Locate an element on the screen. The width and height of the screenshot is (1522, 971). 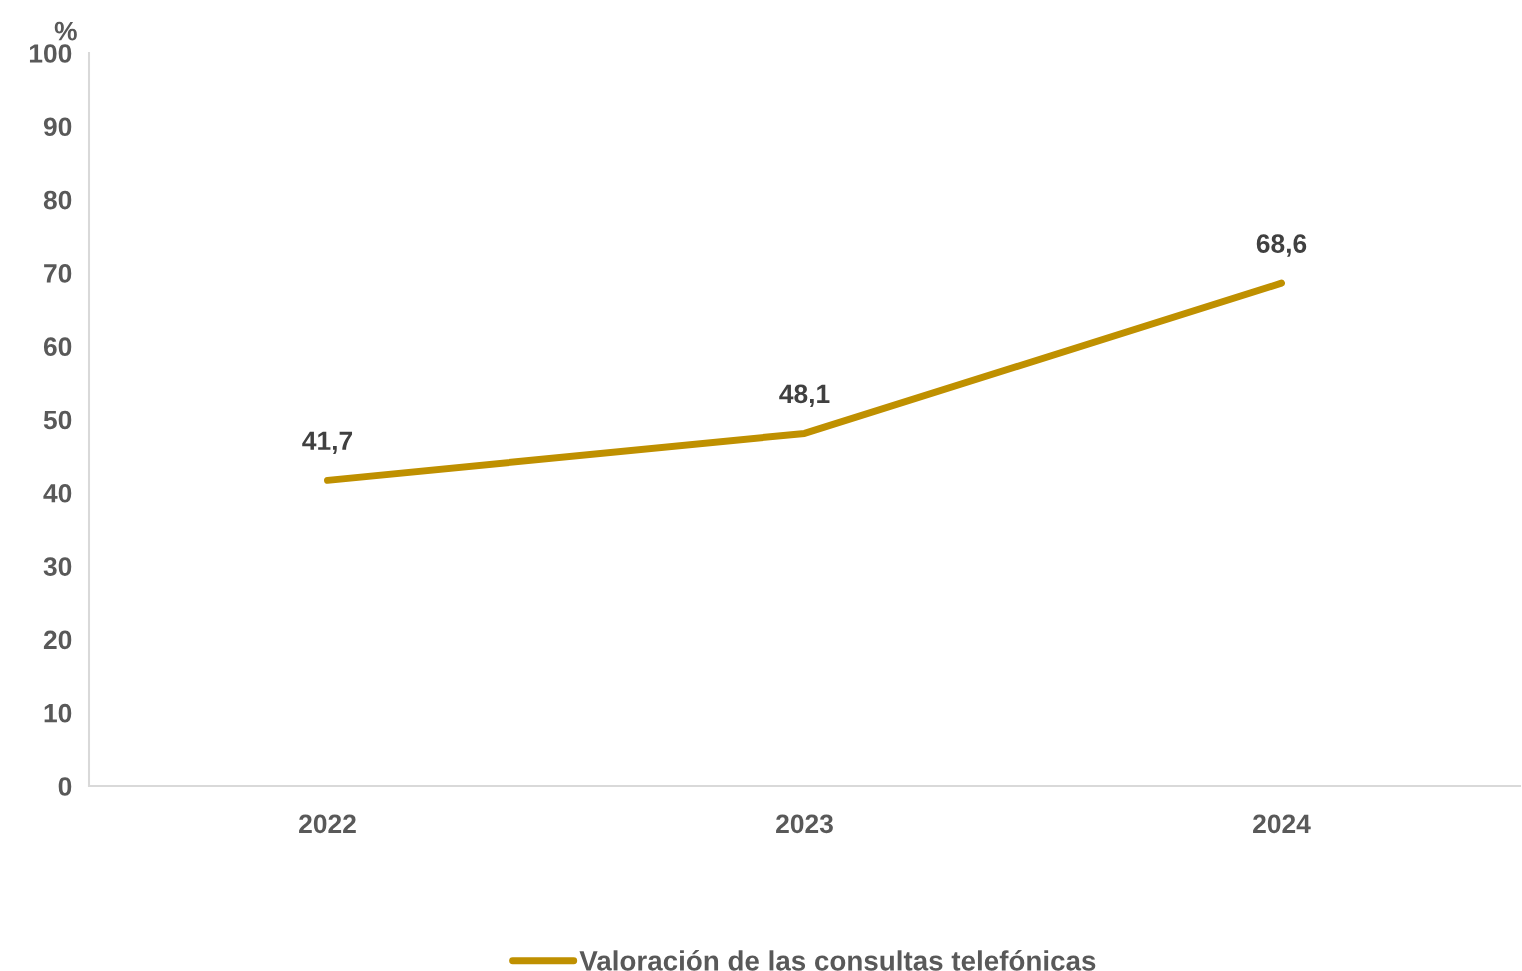
y-tick-label: 80 is located at coordinates (57, 200).